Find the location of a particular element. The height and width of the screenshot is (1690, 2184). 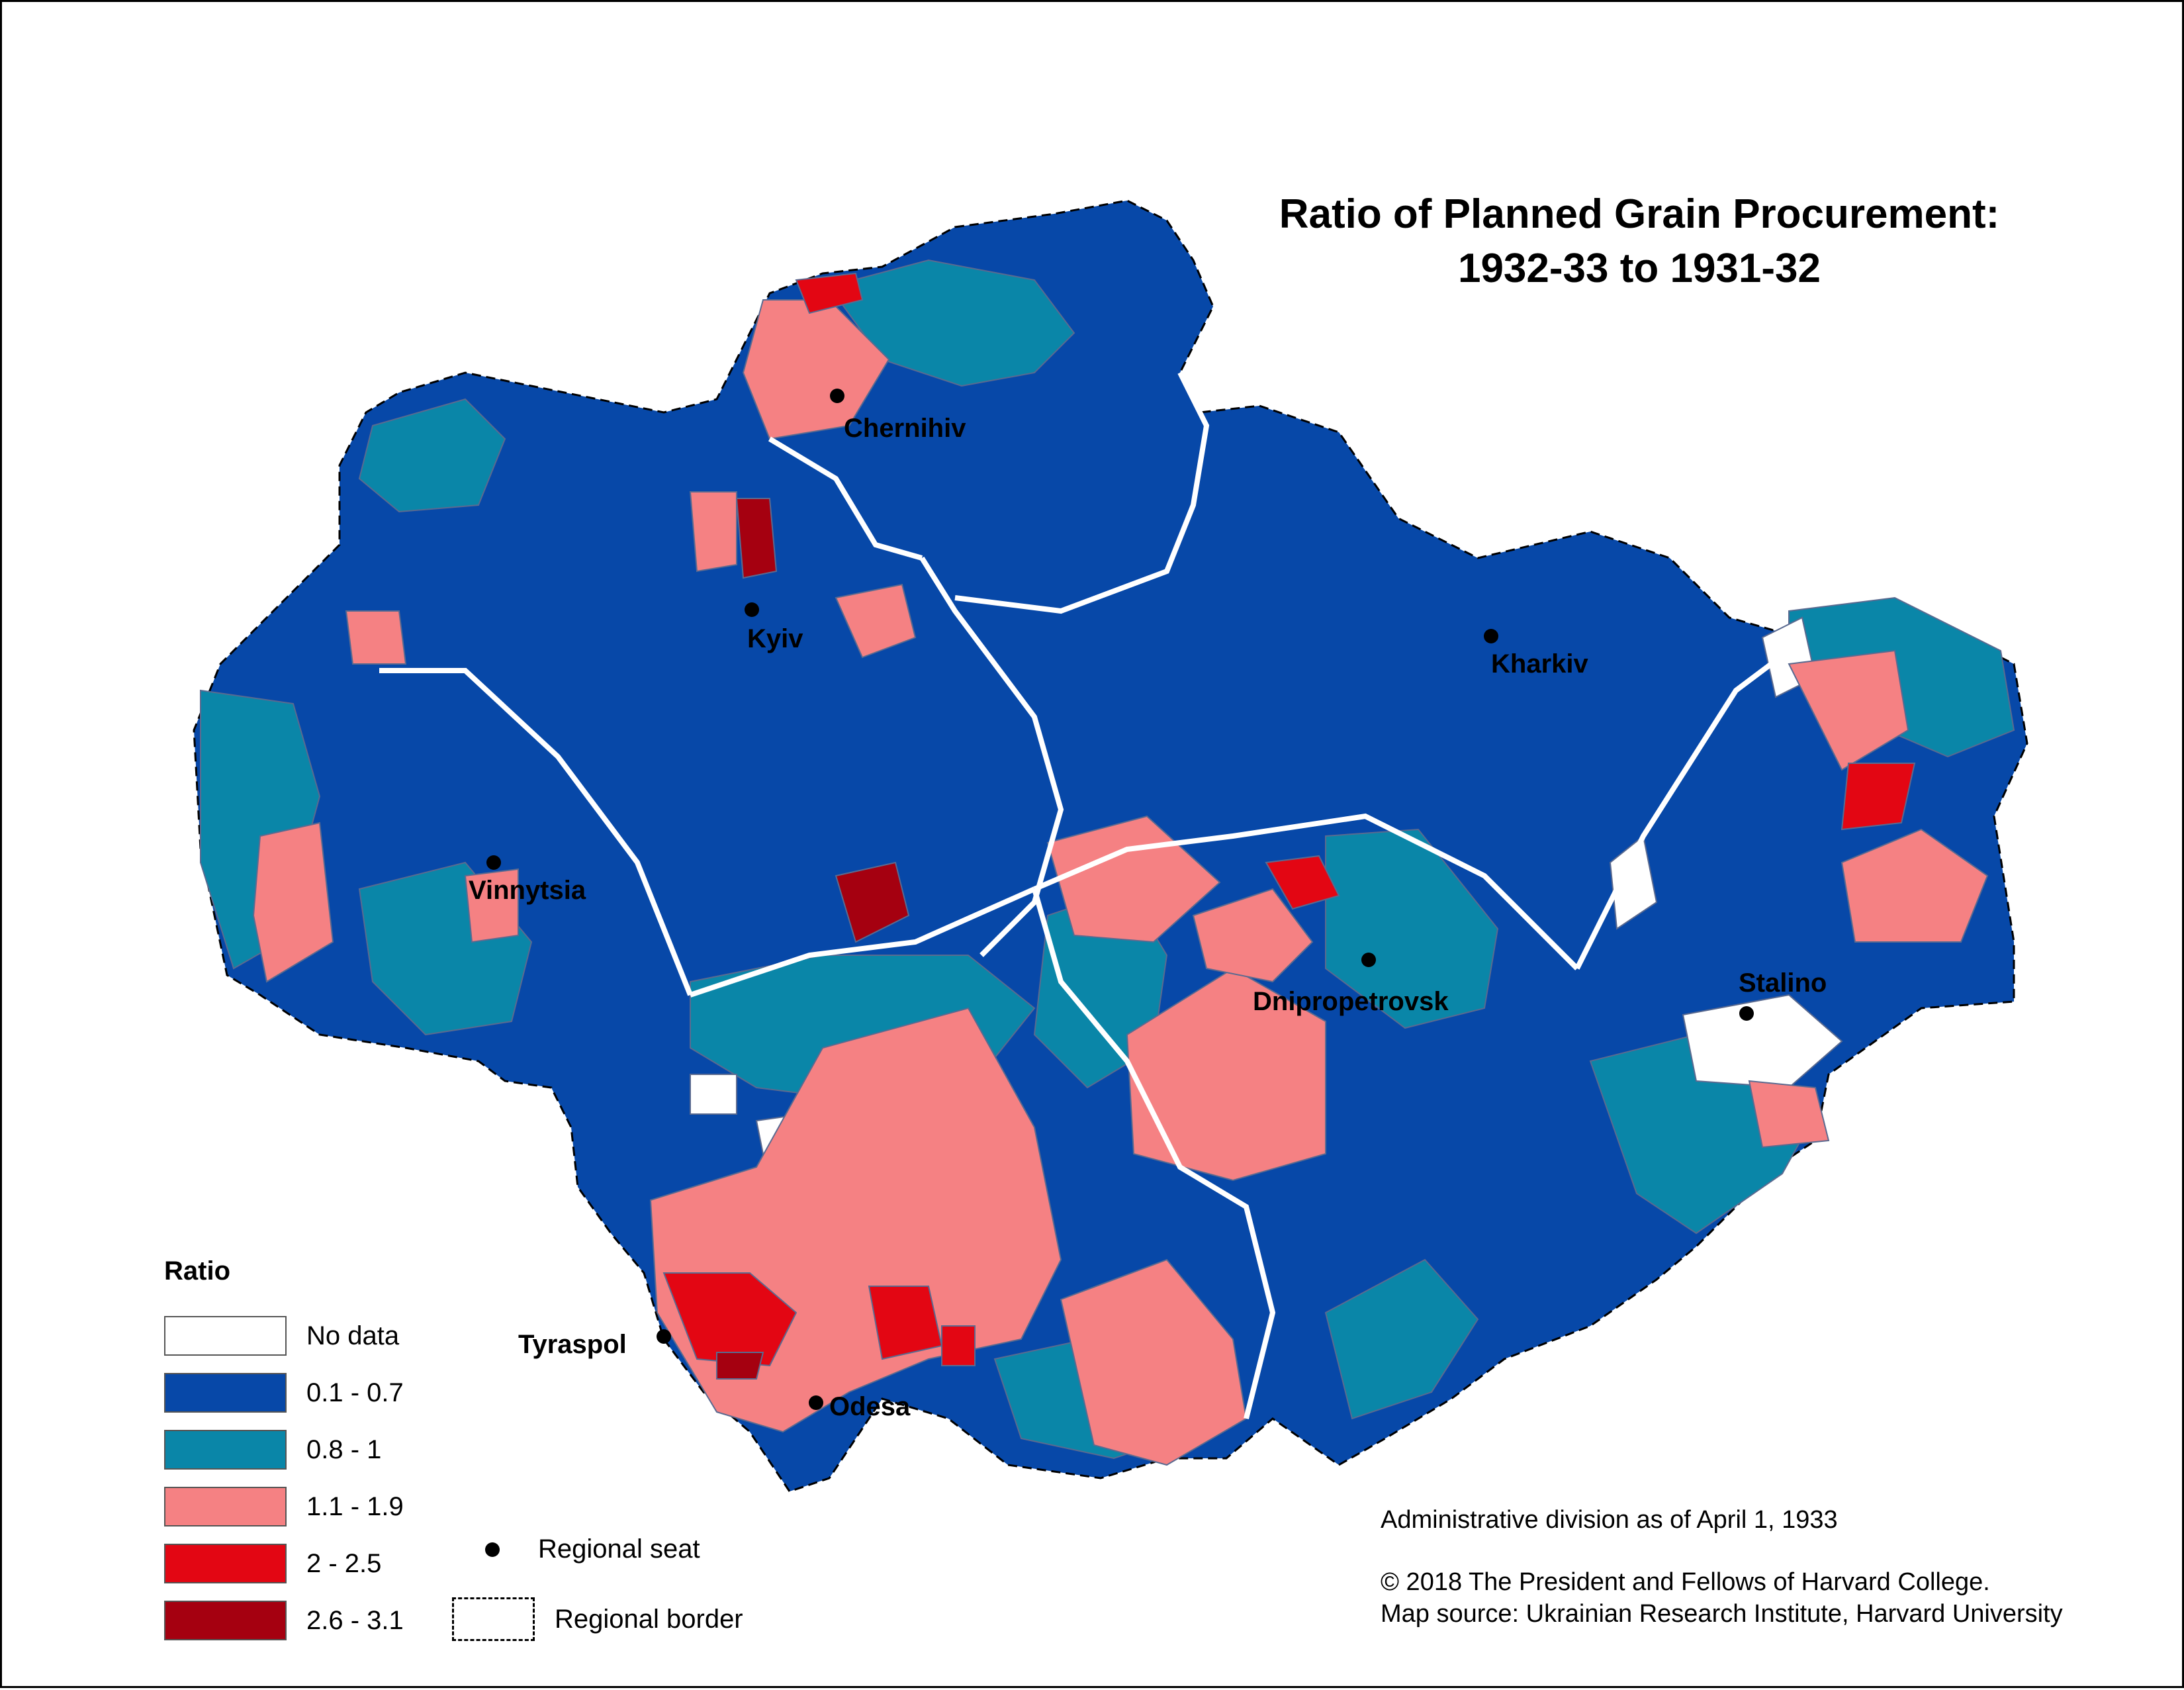

red-area-odesa-west is located at coordinates (729, 1320).